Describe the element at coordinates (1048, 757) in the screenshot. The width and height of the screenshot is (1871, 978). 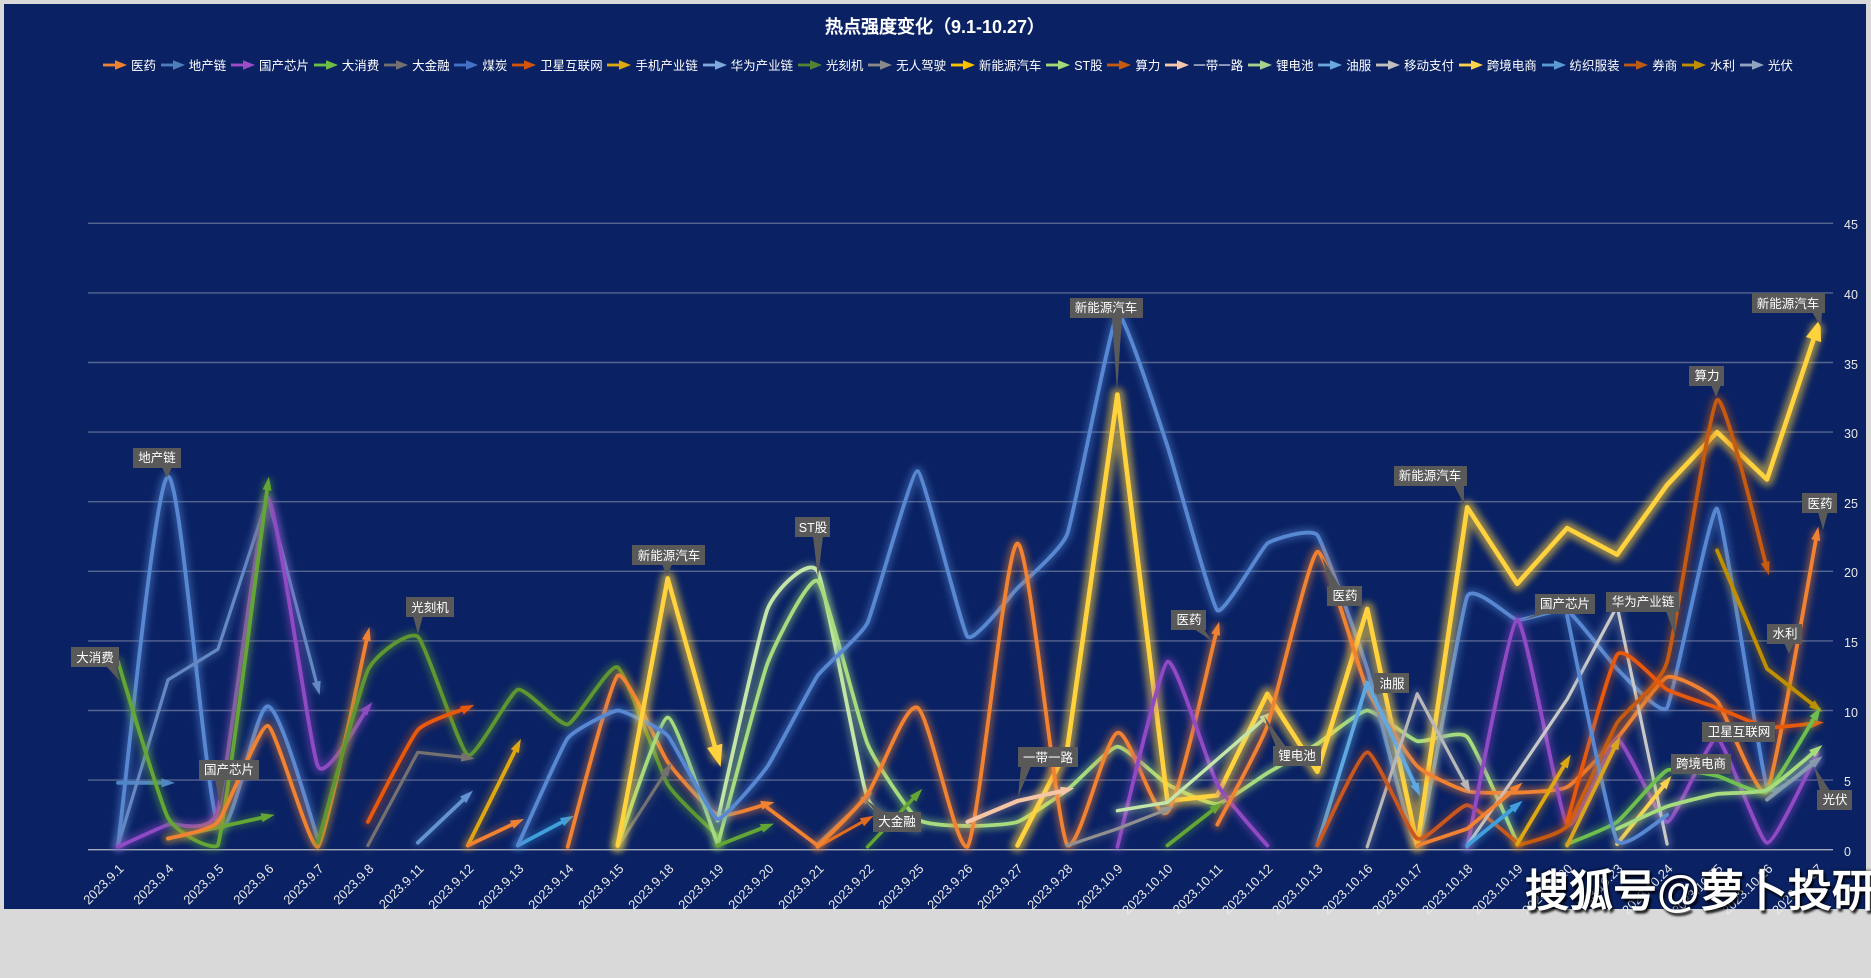
I see `svg-text: 一带一路` at that location.